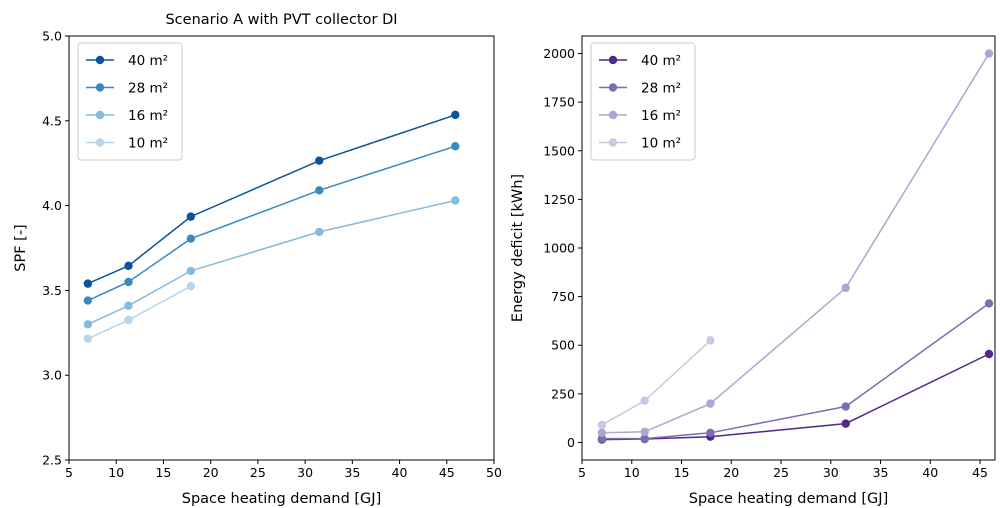 The image size is (1000, 508). Describe the element at coordinates (563, 345) in the screenshot. I see `y-tick-label: 500` at that location.